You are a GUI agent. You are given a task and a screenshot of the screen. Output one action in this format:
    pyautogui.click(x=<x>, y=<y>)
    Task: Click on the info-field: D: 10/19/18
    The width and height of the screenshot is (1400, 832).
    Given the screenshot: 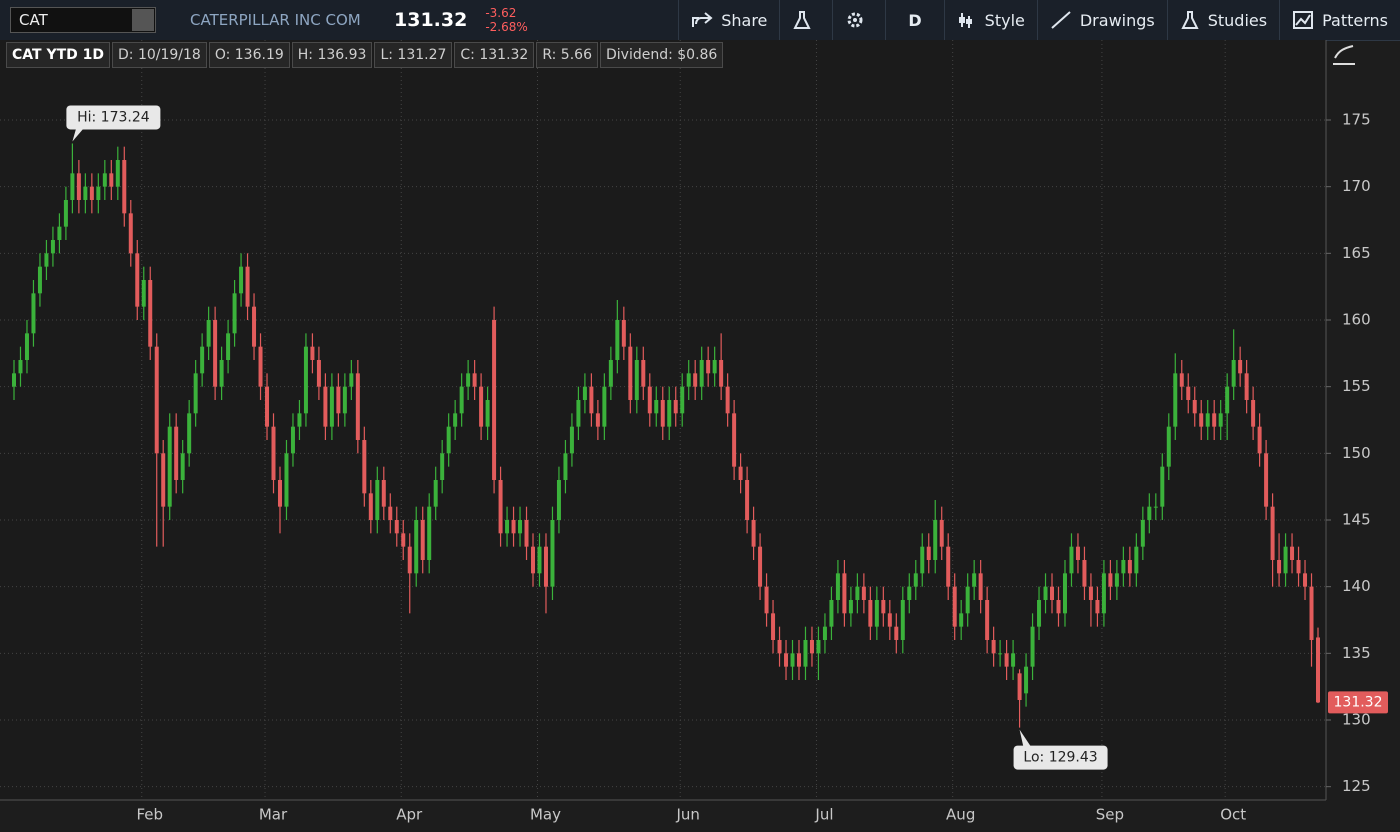 What is the action you would take?
    pyautogui.click(x=159, y=55)
    